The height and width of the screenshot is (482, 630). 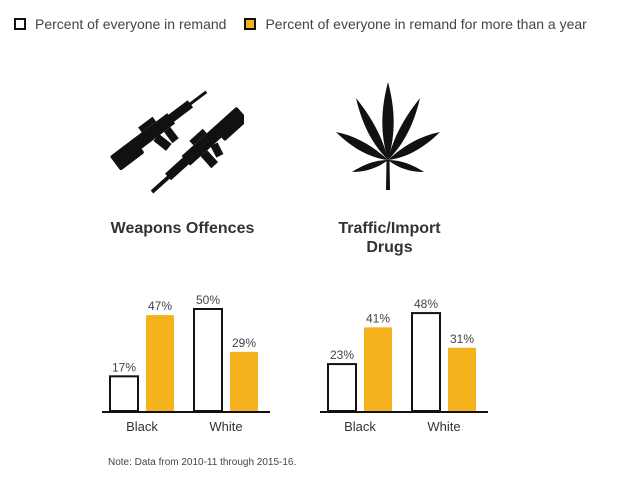 What do you see at coordinates (208, 360) in the screenshot?
I see `bar-weapons-white-s0` at bounding box center [208, 360].